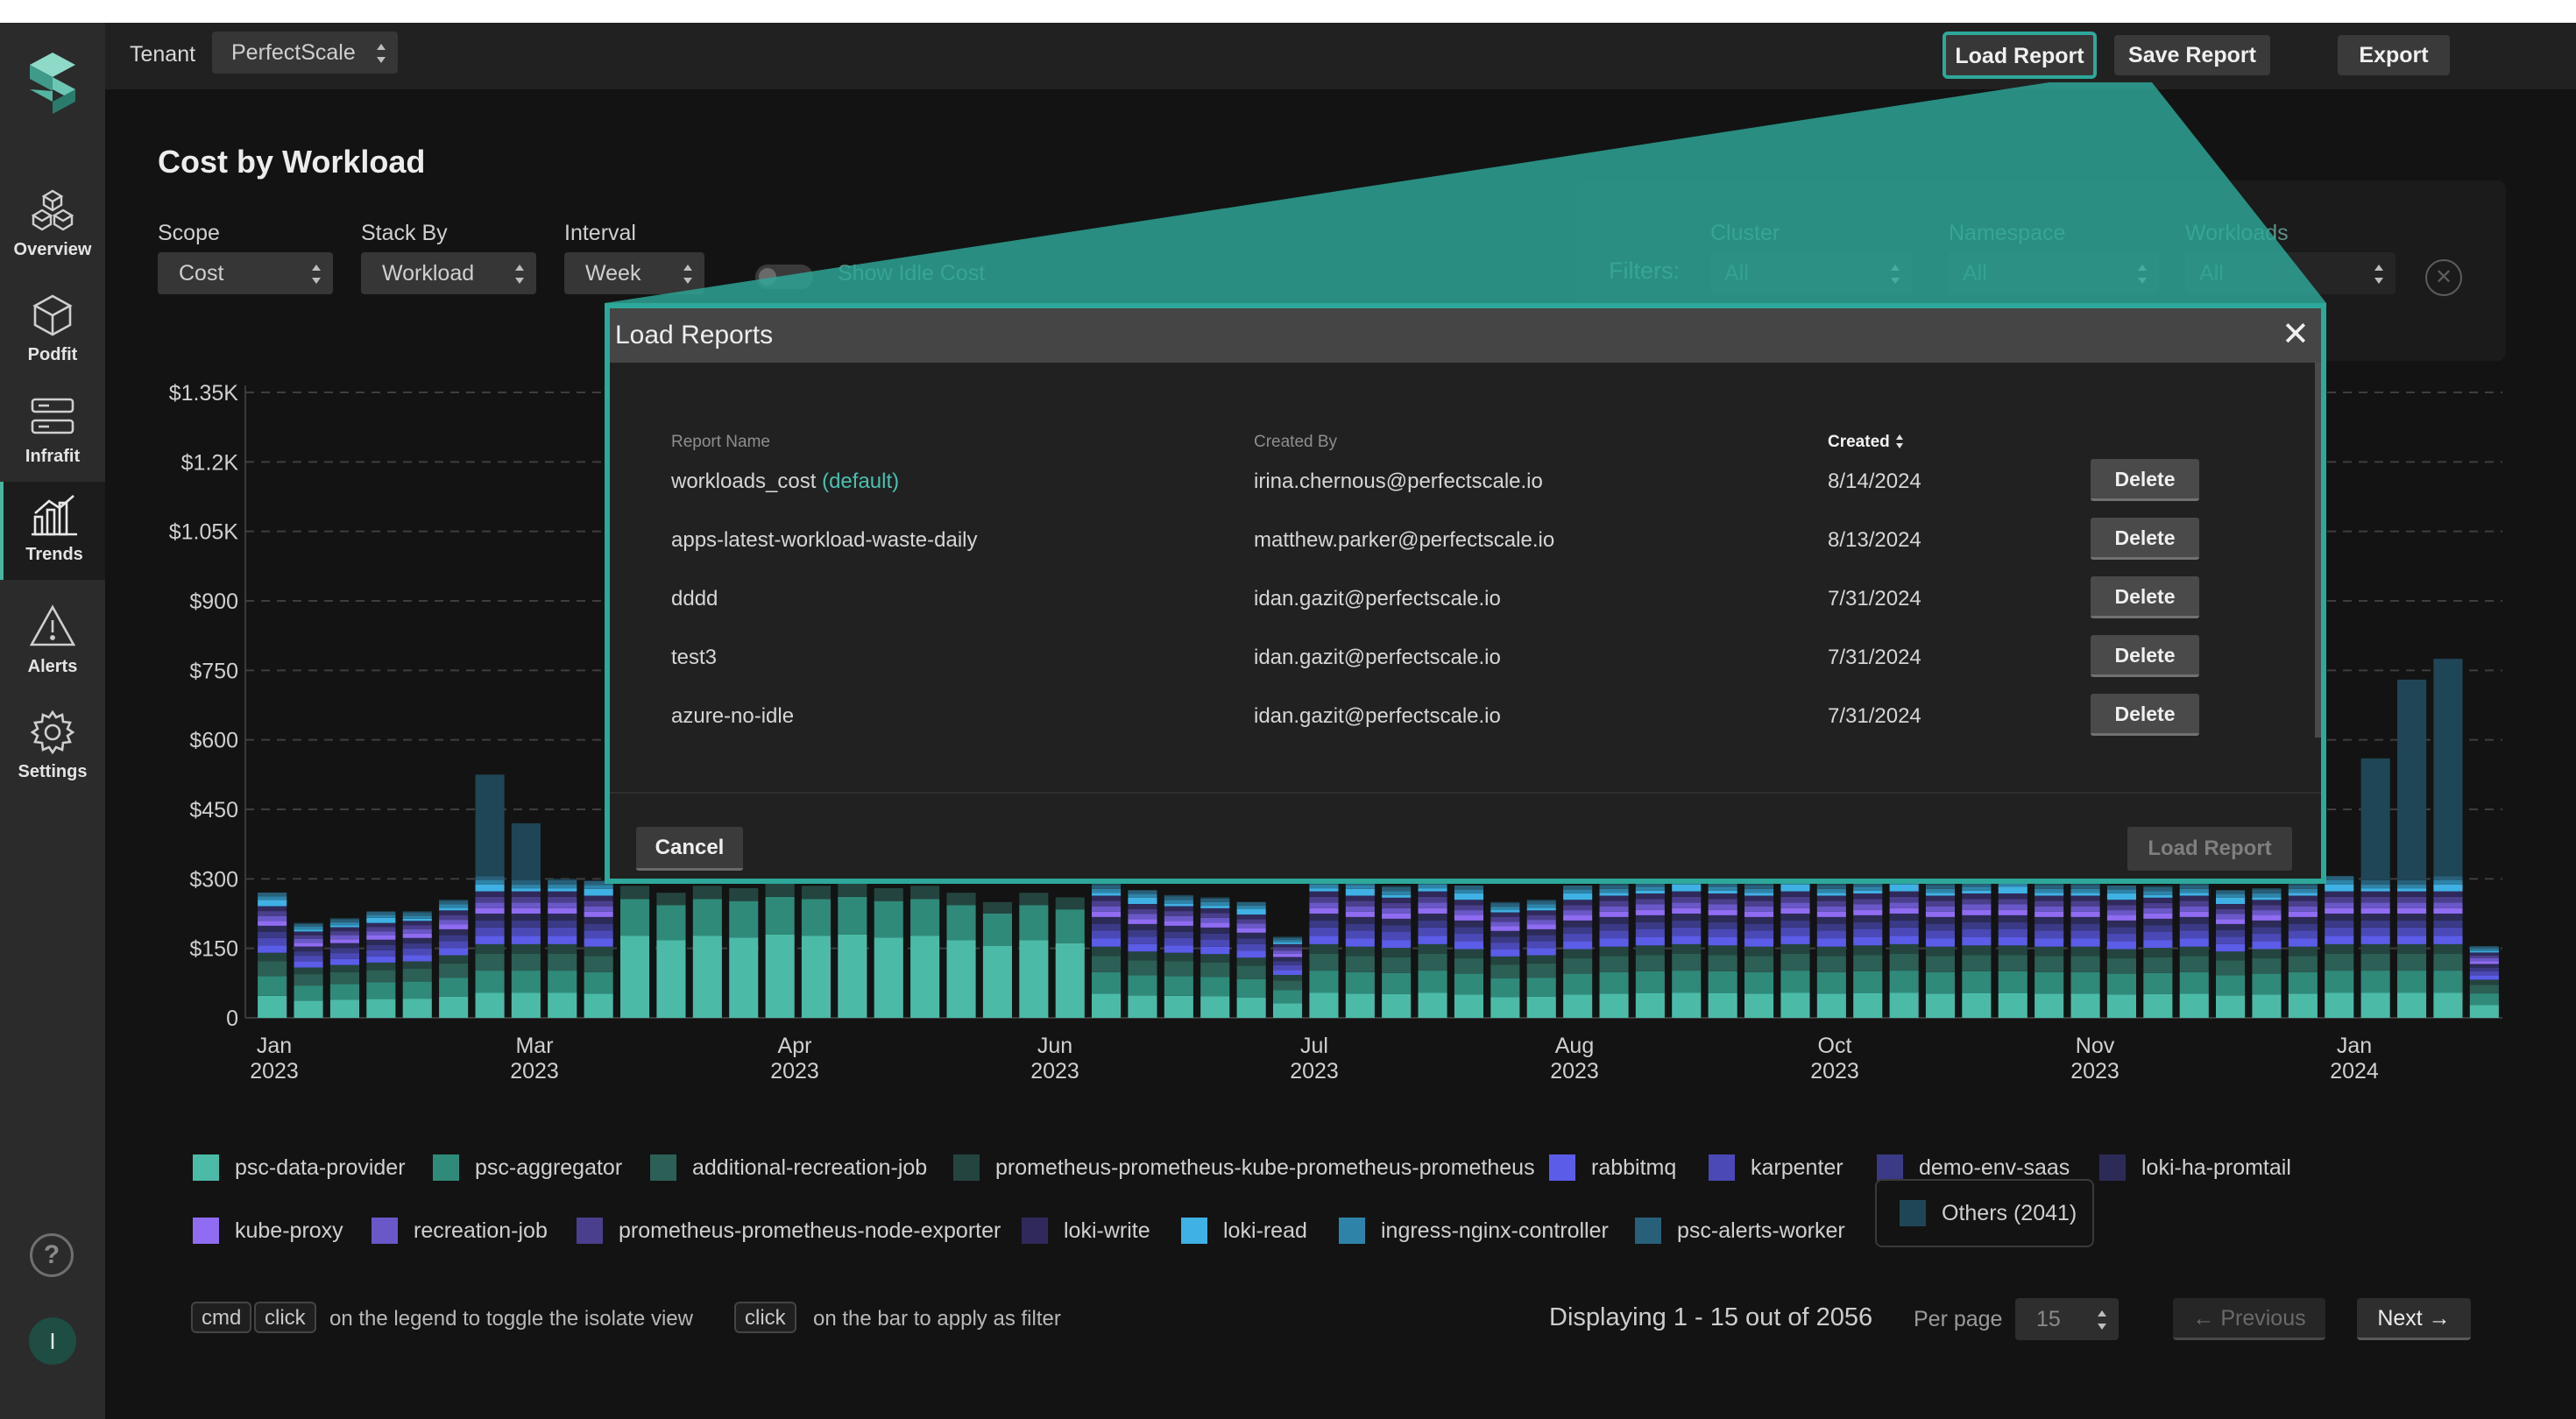  What do you see at coordinates (732, 716) in the screenshot?
I see `report-name-cell: azure-no-idle` at bounding box center [732, 716].